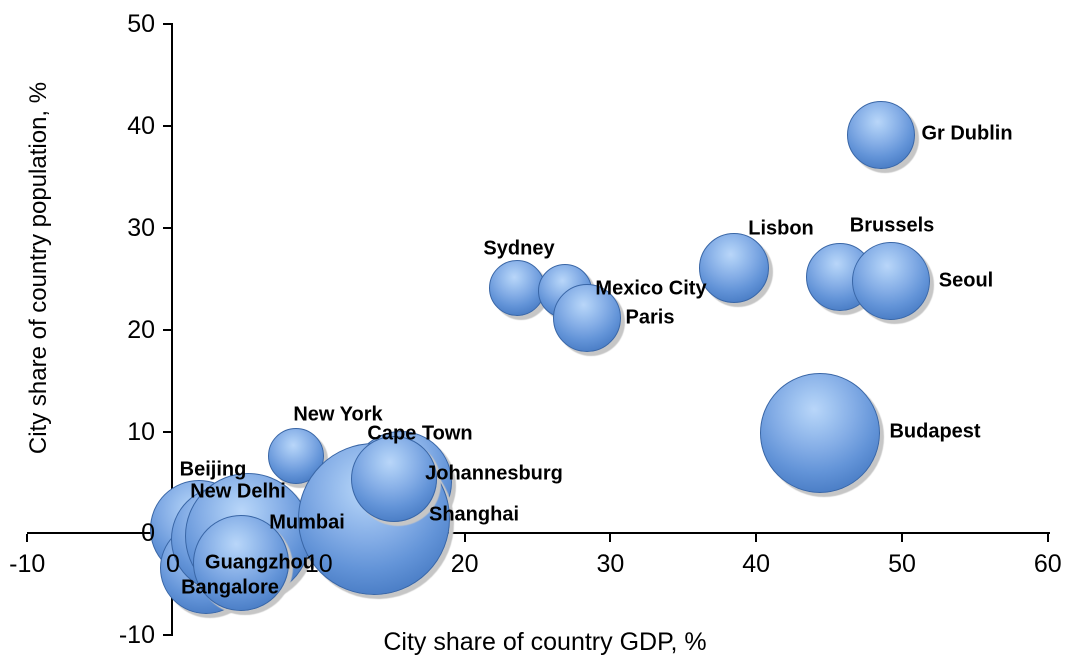 The height and width of the screenshot is (663, 1079). What do you see at coordinates (966, 280) in the screenshot?
I see `bubble-label-seoul: Seoul` at bounding box center [966, 280].